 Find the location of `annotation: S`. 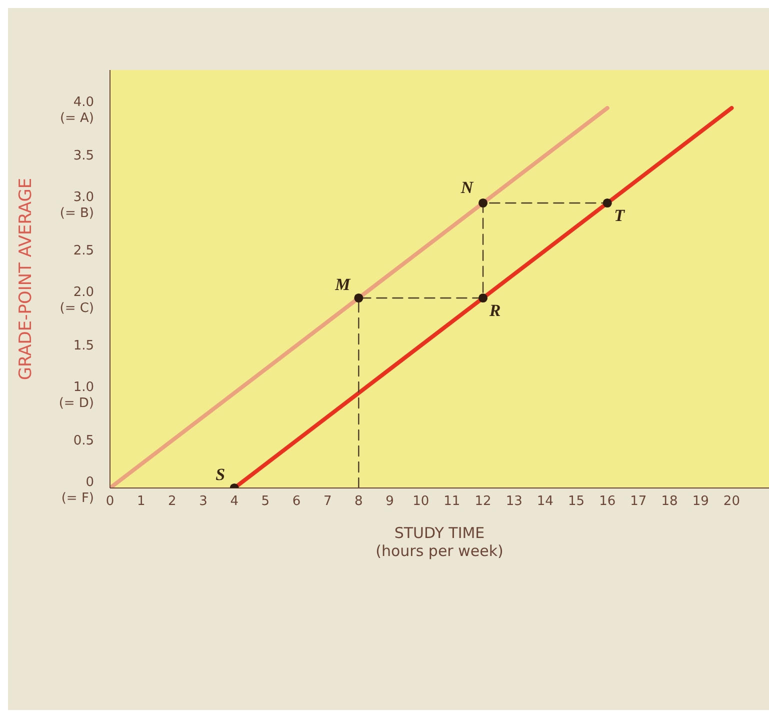

annotation: S is located at coordinates (221, 474).